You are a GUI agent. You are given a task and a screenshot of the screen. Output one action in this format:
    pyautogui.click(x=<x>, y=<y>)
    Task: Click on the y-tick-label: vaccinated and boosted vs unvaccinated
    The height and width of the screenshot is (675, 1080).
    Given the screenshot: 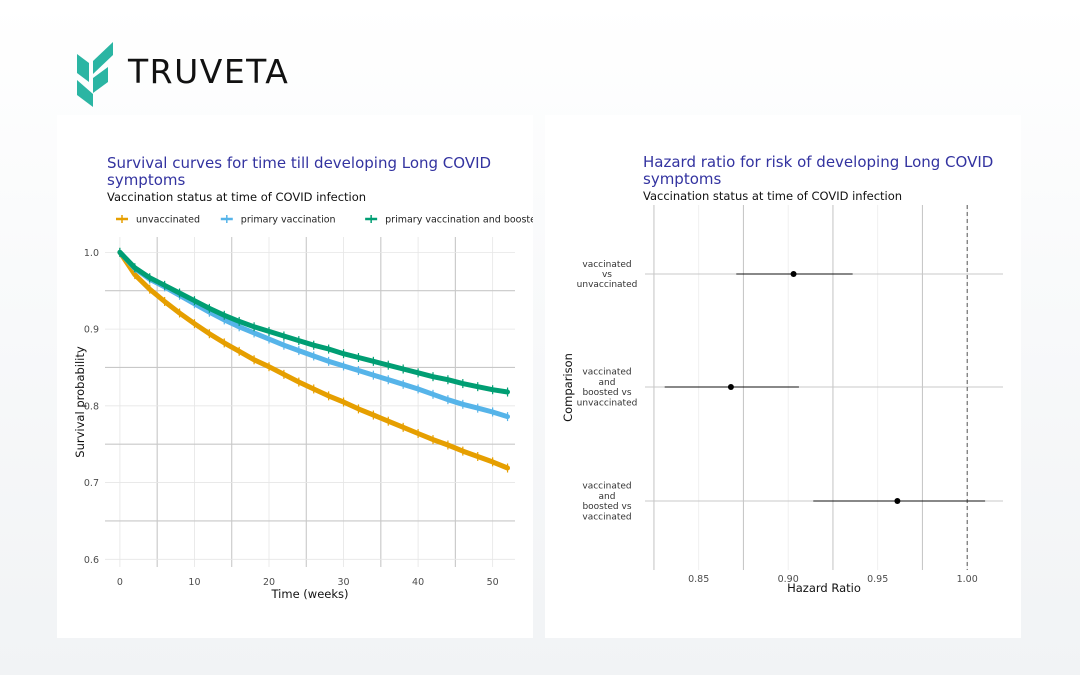 What is the action you would take?
    pyautogui.click(x=607, y=388)
    